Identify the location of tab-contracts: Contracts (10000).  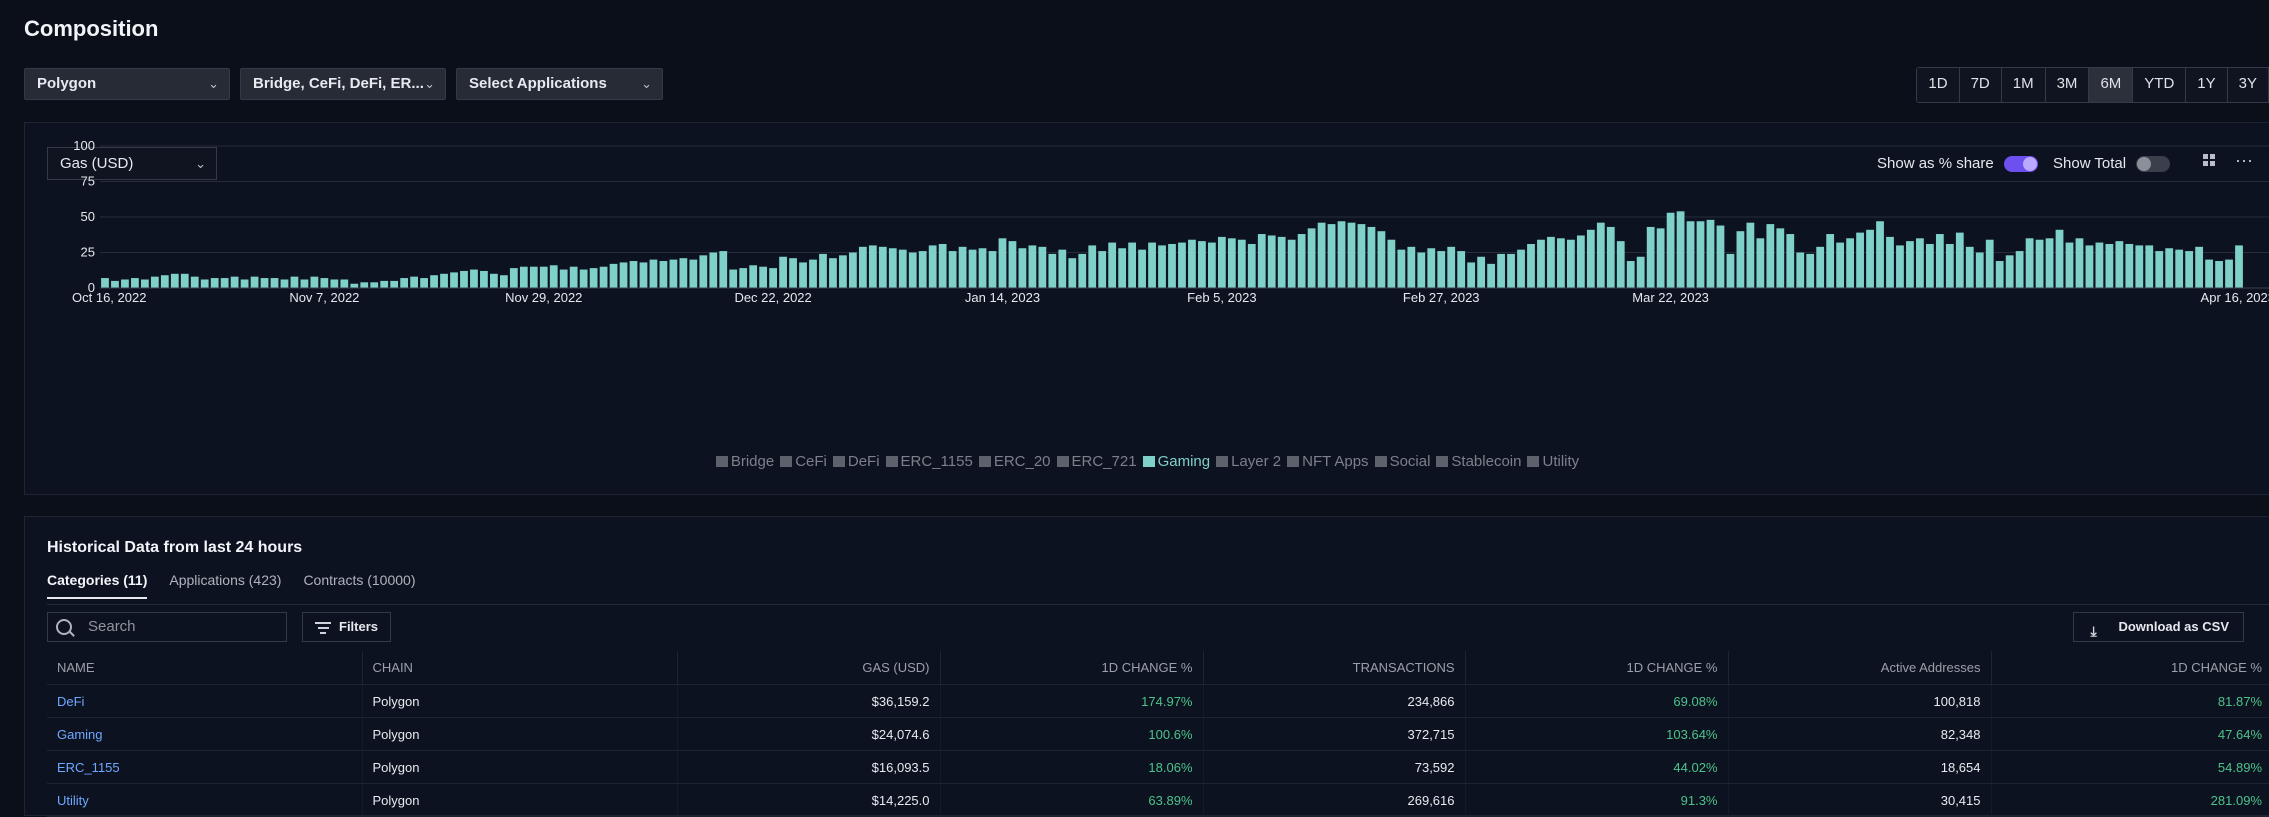
(359, 580).